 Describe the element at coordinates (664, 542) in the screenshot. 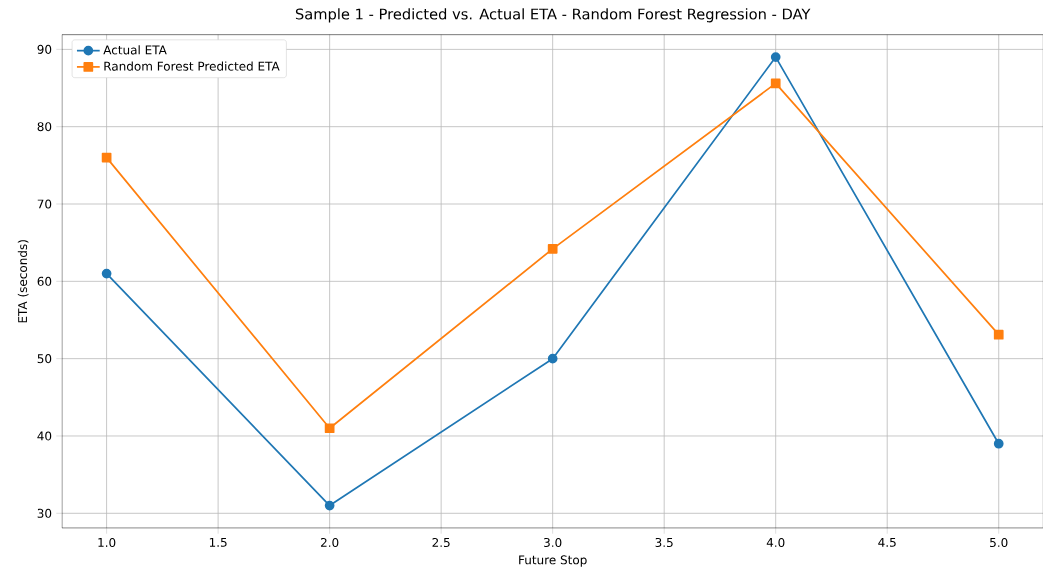

I see `x-tick-label: 3.5` at that location.